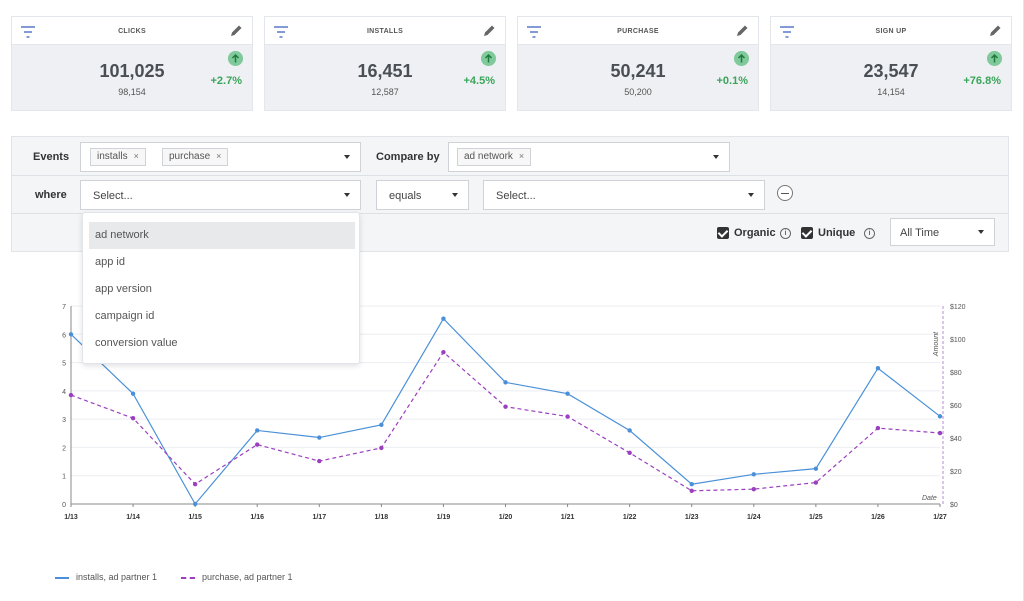 The height and width of the screenshot is (601, 1024). Describe the element at coordinates (64, 505) in the screenshot. I see `y-tick-label-left: 0` at that location.